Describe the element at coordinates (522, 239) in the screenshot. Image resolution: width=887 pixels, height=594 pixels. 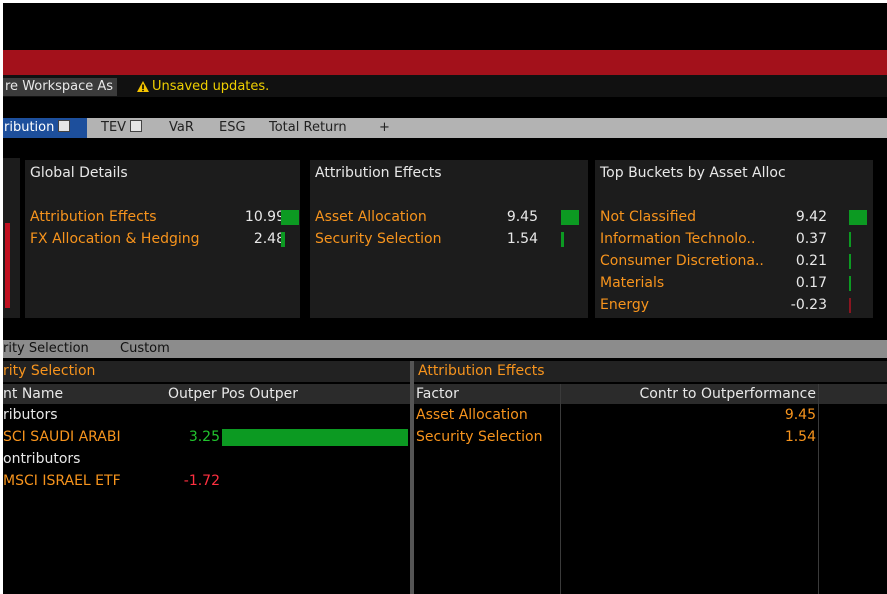
I see `row-value: 1.54` at that location.